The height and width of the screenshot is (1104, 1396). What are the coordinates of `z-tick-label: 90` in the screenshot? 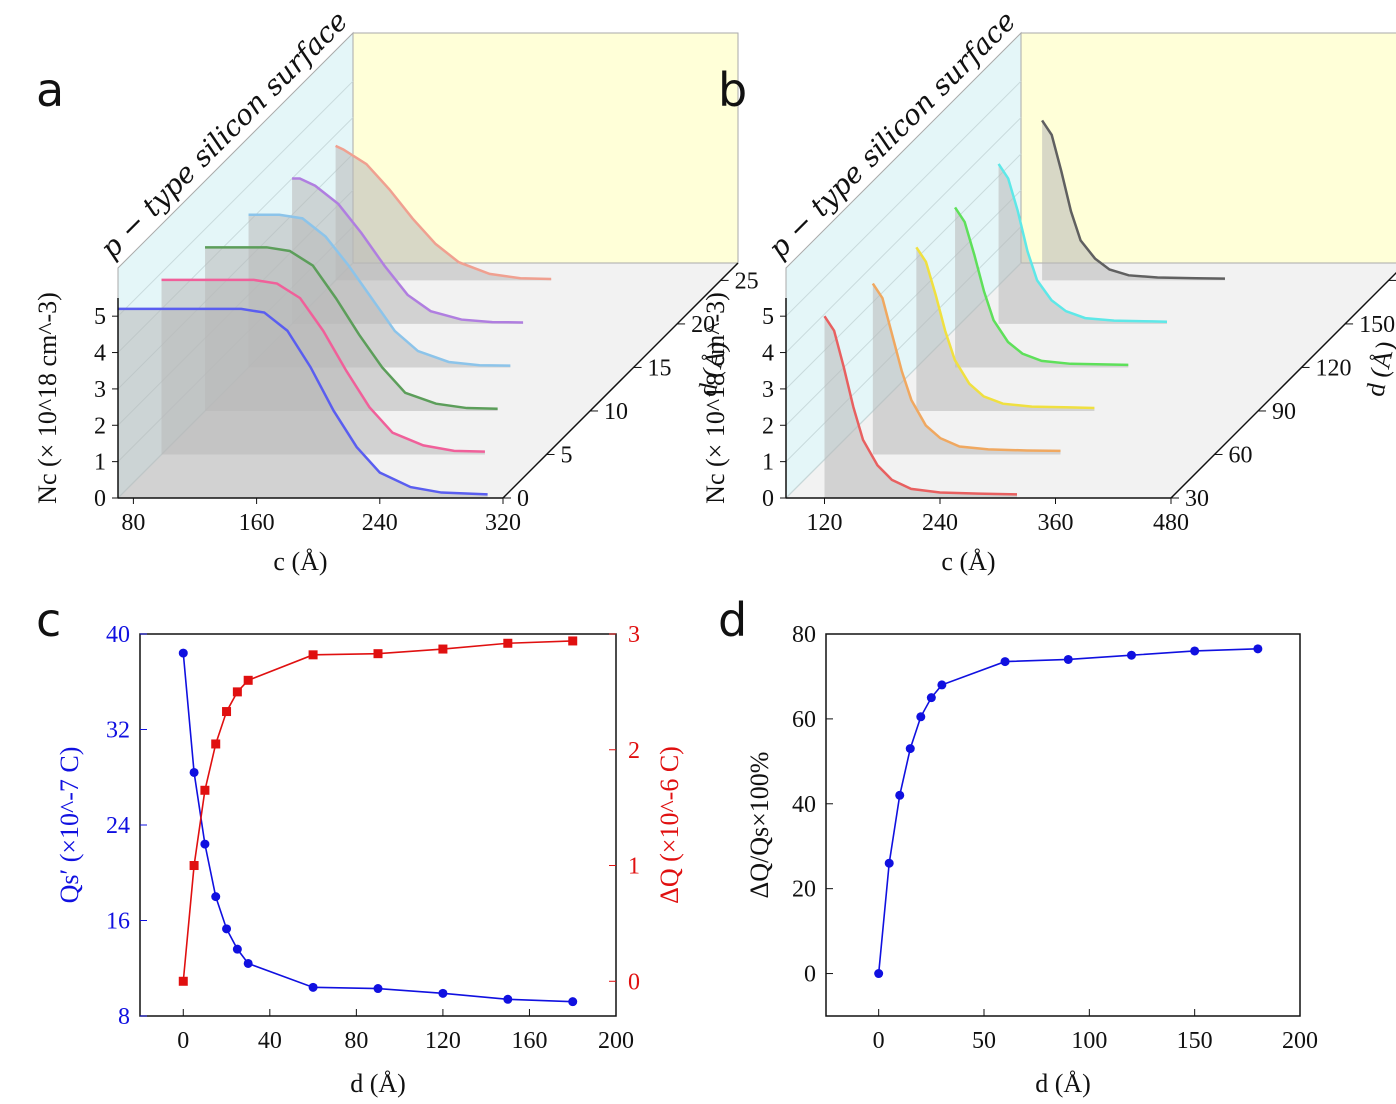 It's located at (1284, 412).